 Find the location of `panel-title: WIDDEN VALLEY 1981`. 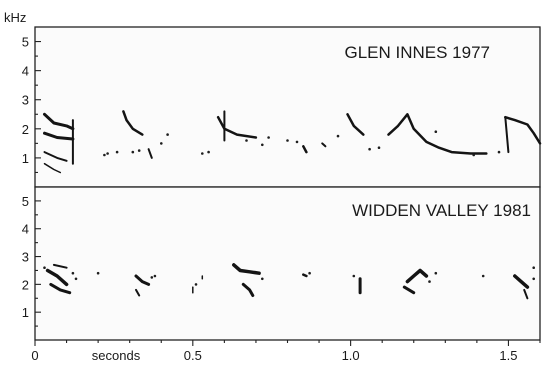

panel-title: WIDDEN VALLEY 1981 is located at coordinates (441, 210).